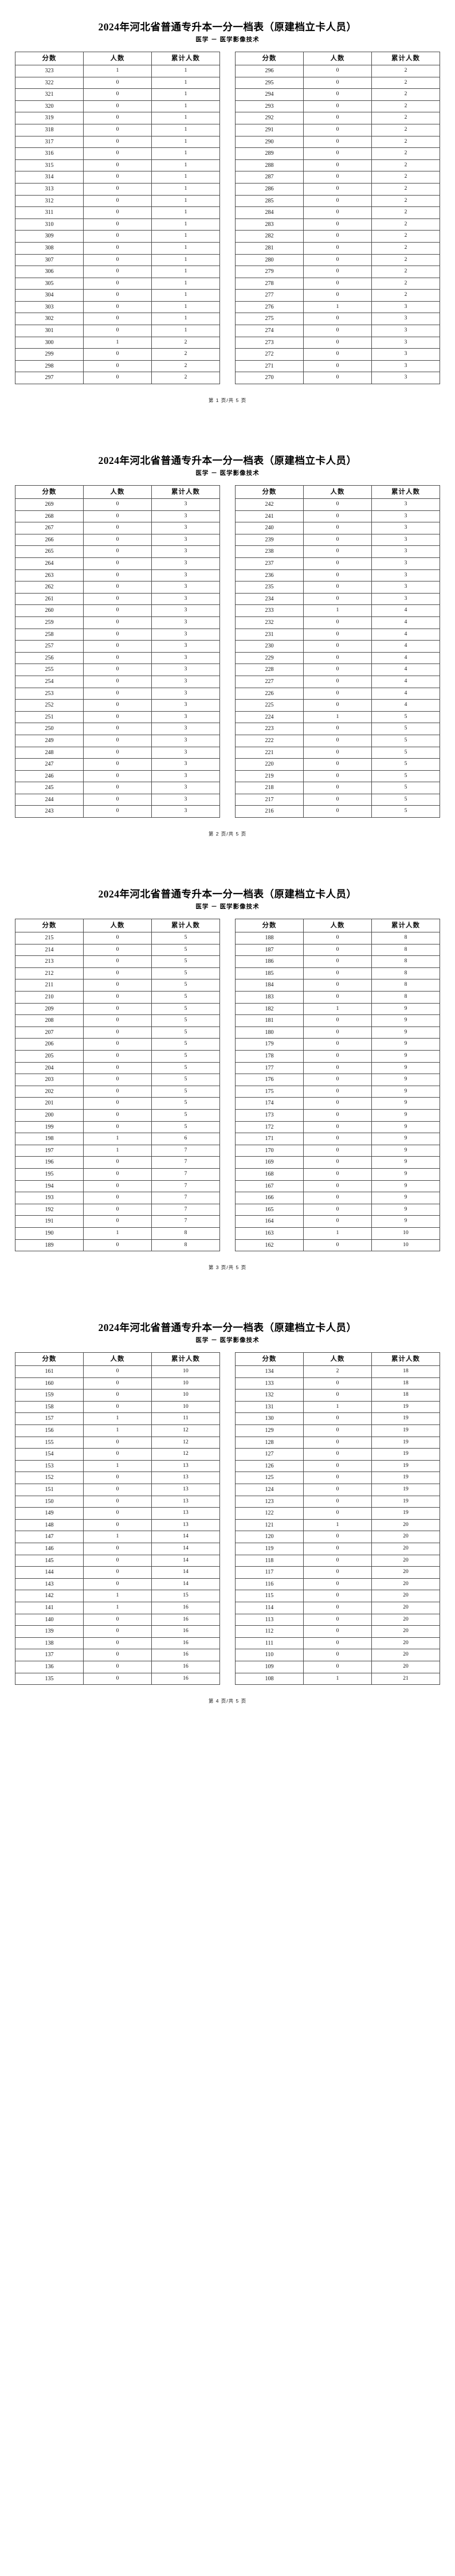 The image size is (455, 2576). Describe the element at coordinates (117, 1466) in the screenshot. I see `table-row: 153 1 13` at that location.